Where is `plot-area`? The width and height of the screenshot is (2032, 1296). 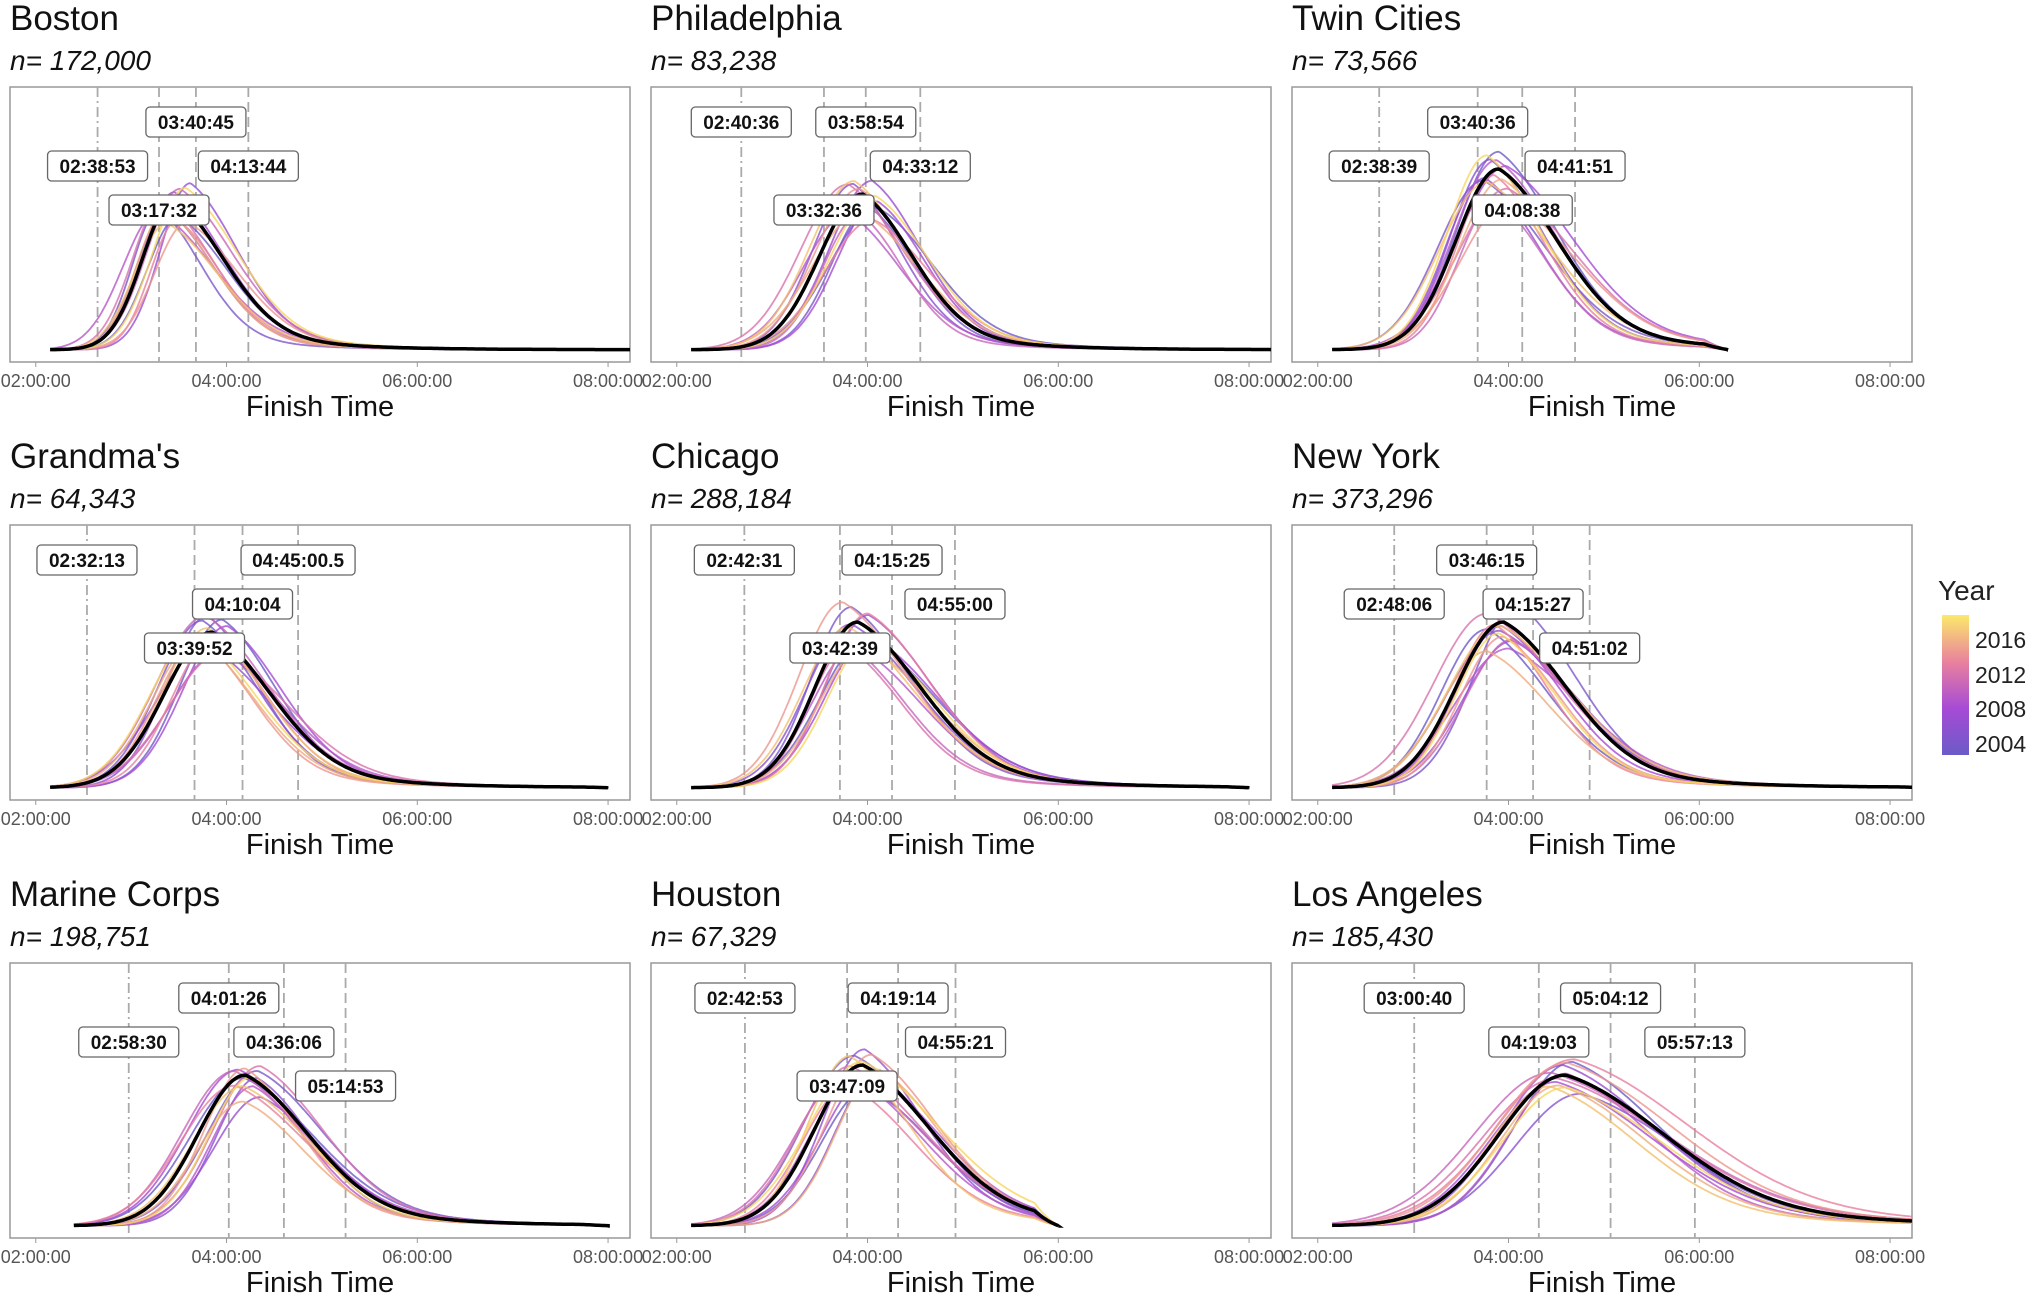 plot-area is located at coordinates (320, 224).